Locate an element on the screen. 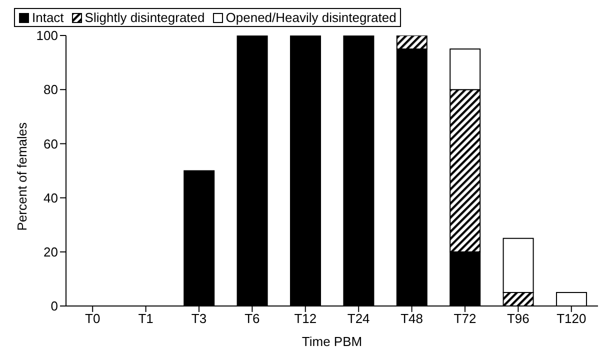 The image size is (610, 354). y-tick-label: 80 is located at coordinates (51, 90).